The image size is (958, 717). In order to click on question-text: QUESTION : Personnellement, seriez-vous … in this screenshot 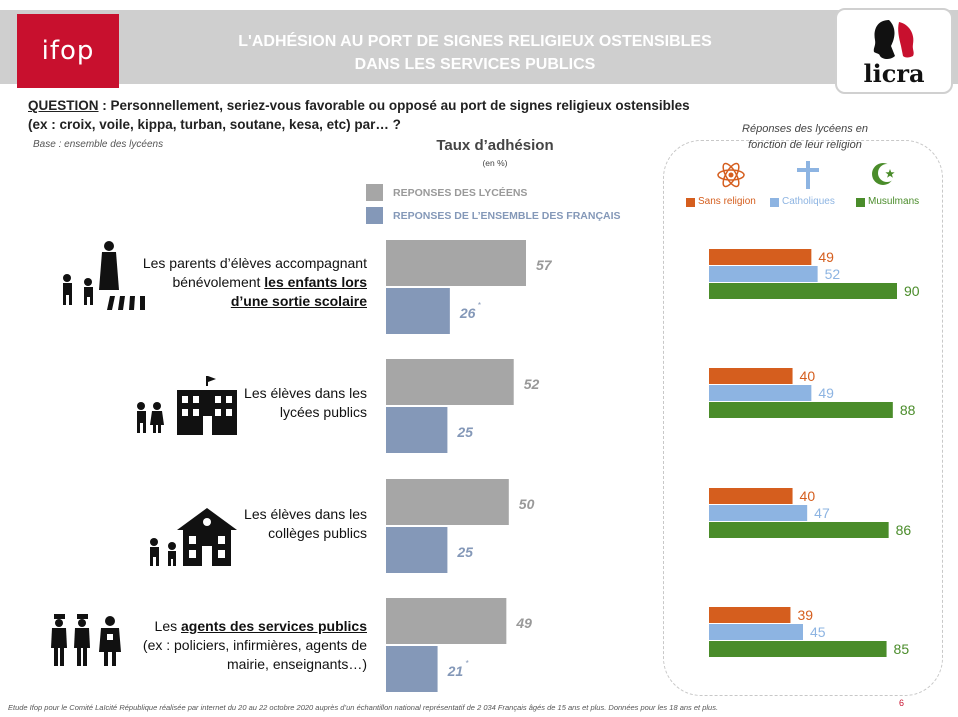, I will do `click(373, 115)`.